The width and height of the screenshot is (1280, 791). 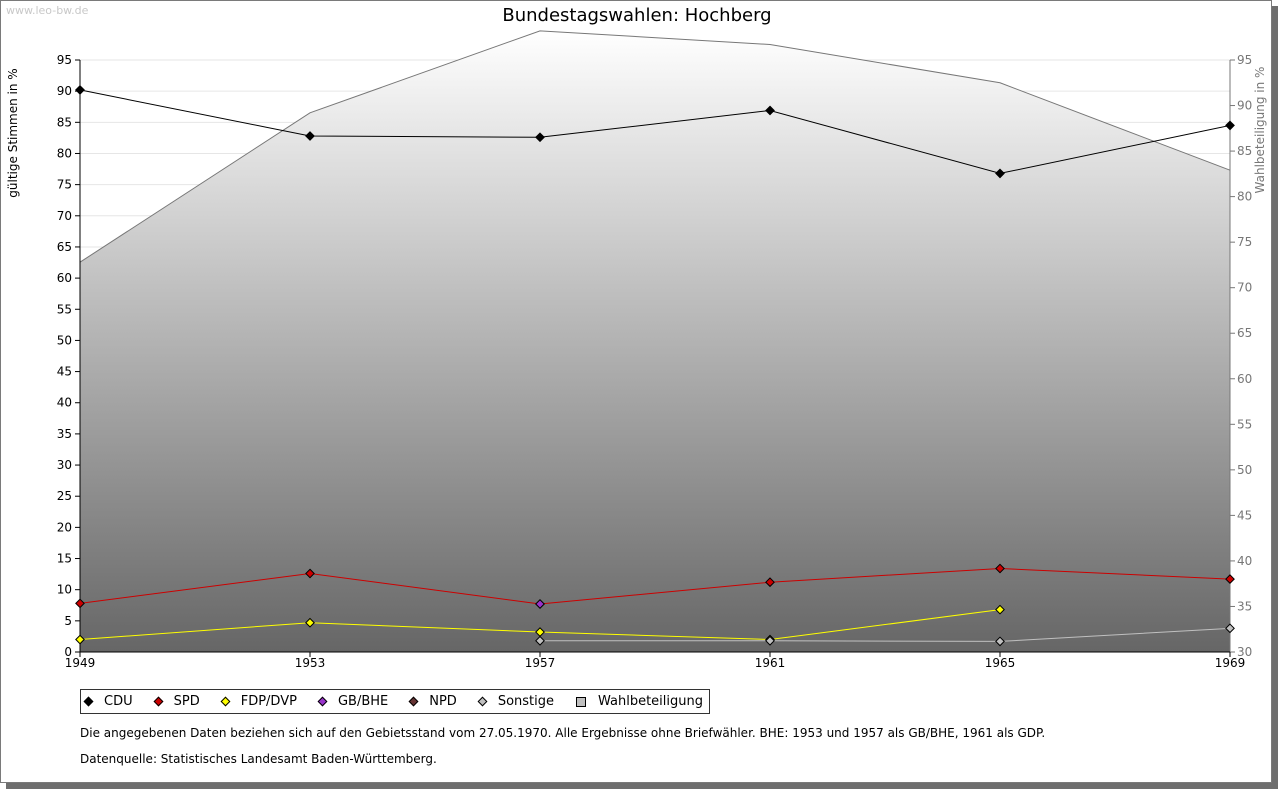 I want to click on x-tick-label-1957: 1957, so click(x=540, y=663).